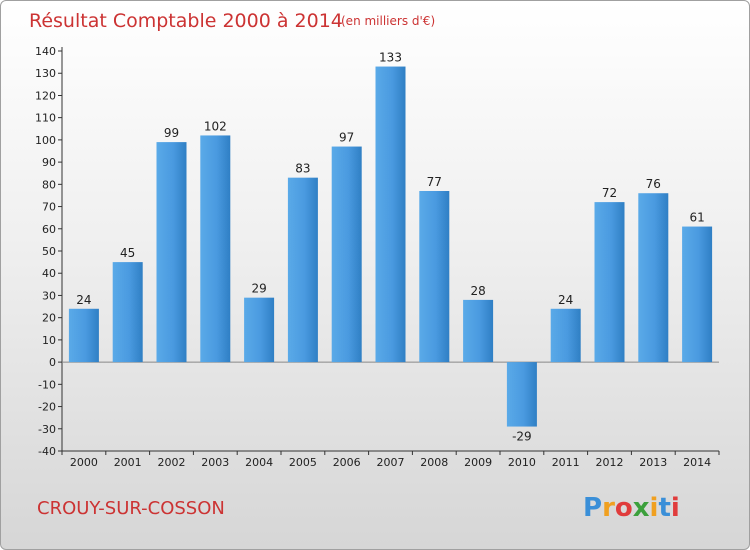 The height and width of the screenshot is (550, 750). I want to click on x-tick-label: 2011, so click(566, 462).